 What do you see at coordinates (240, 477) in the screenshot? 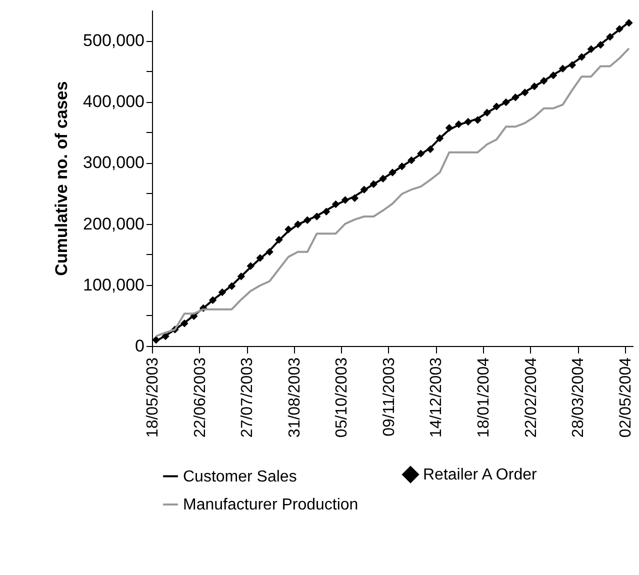
I see `legend-label: Customer Sales` at bounding box center [240, 477].